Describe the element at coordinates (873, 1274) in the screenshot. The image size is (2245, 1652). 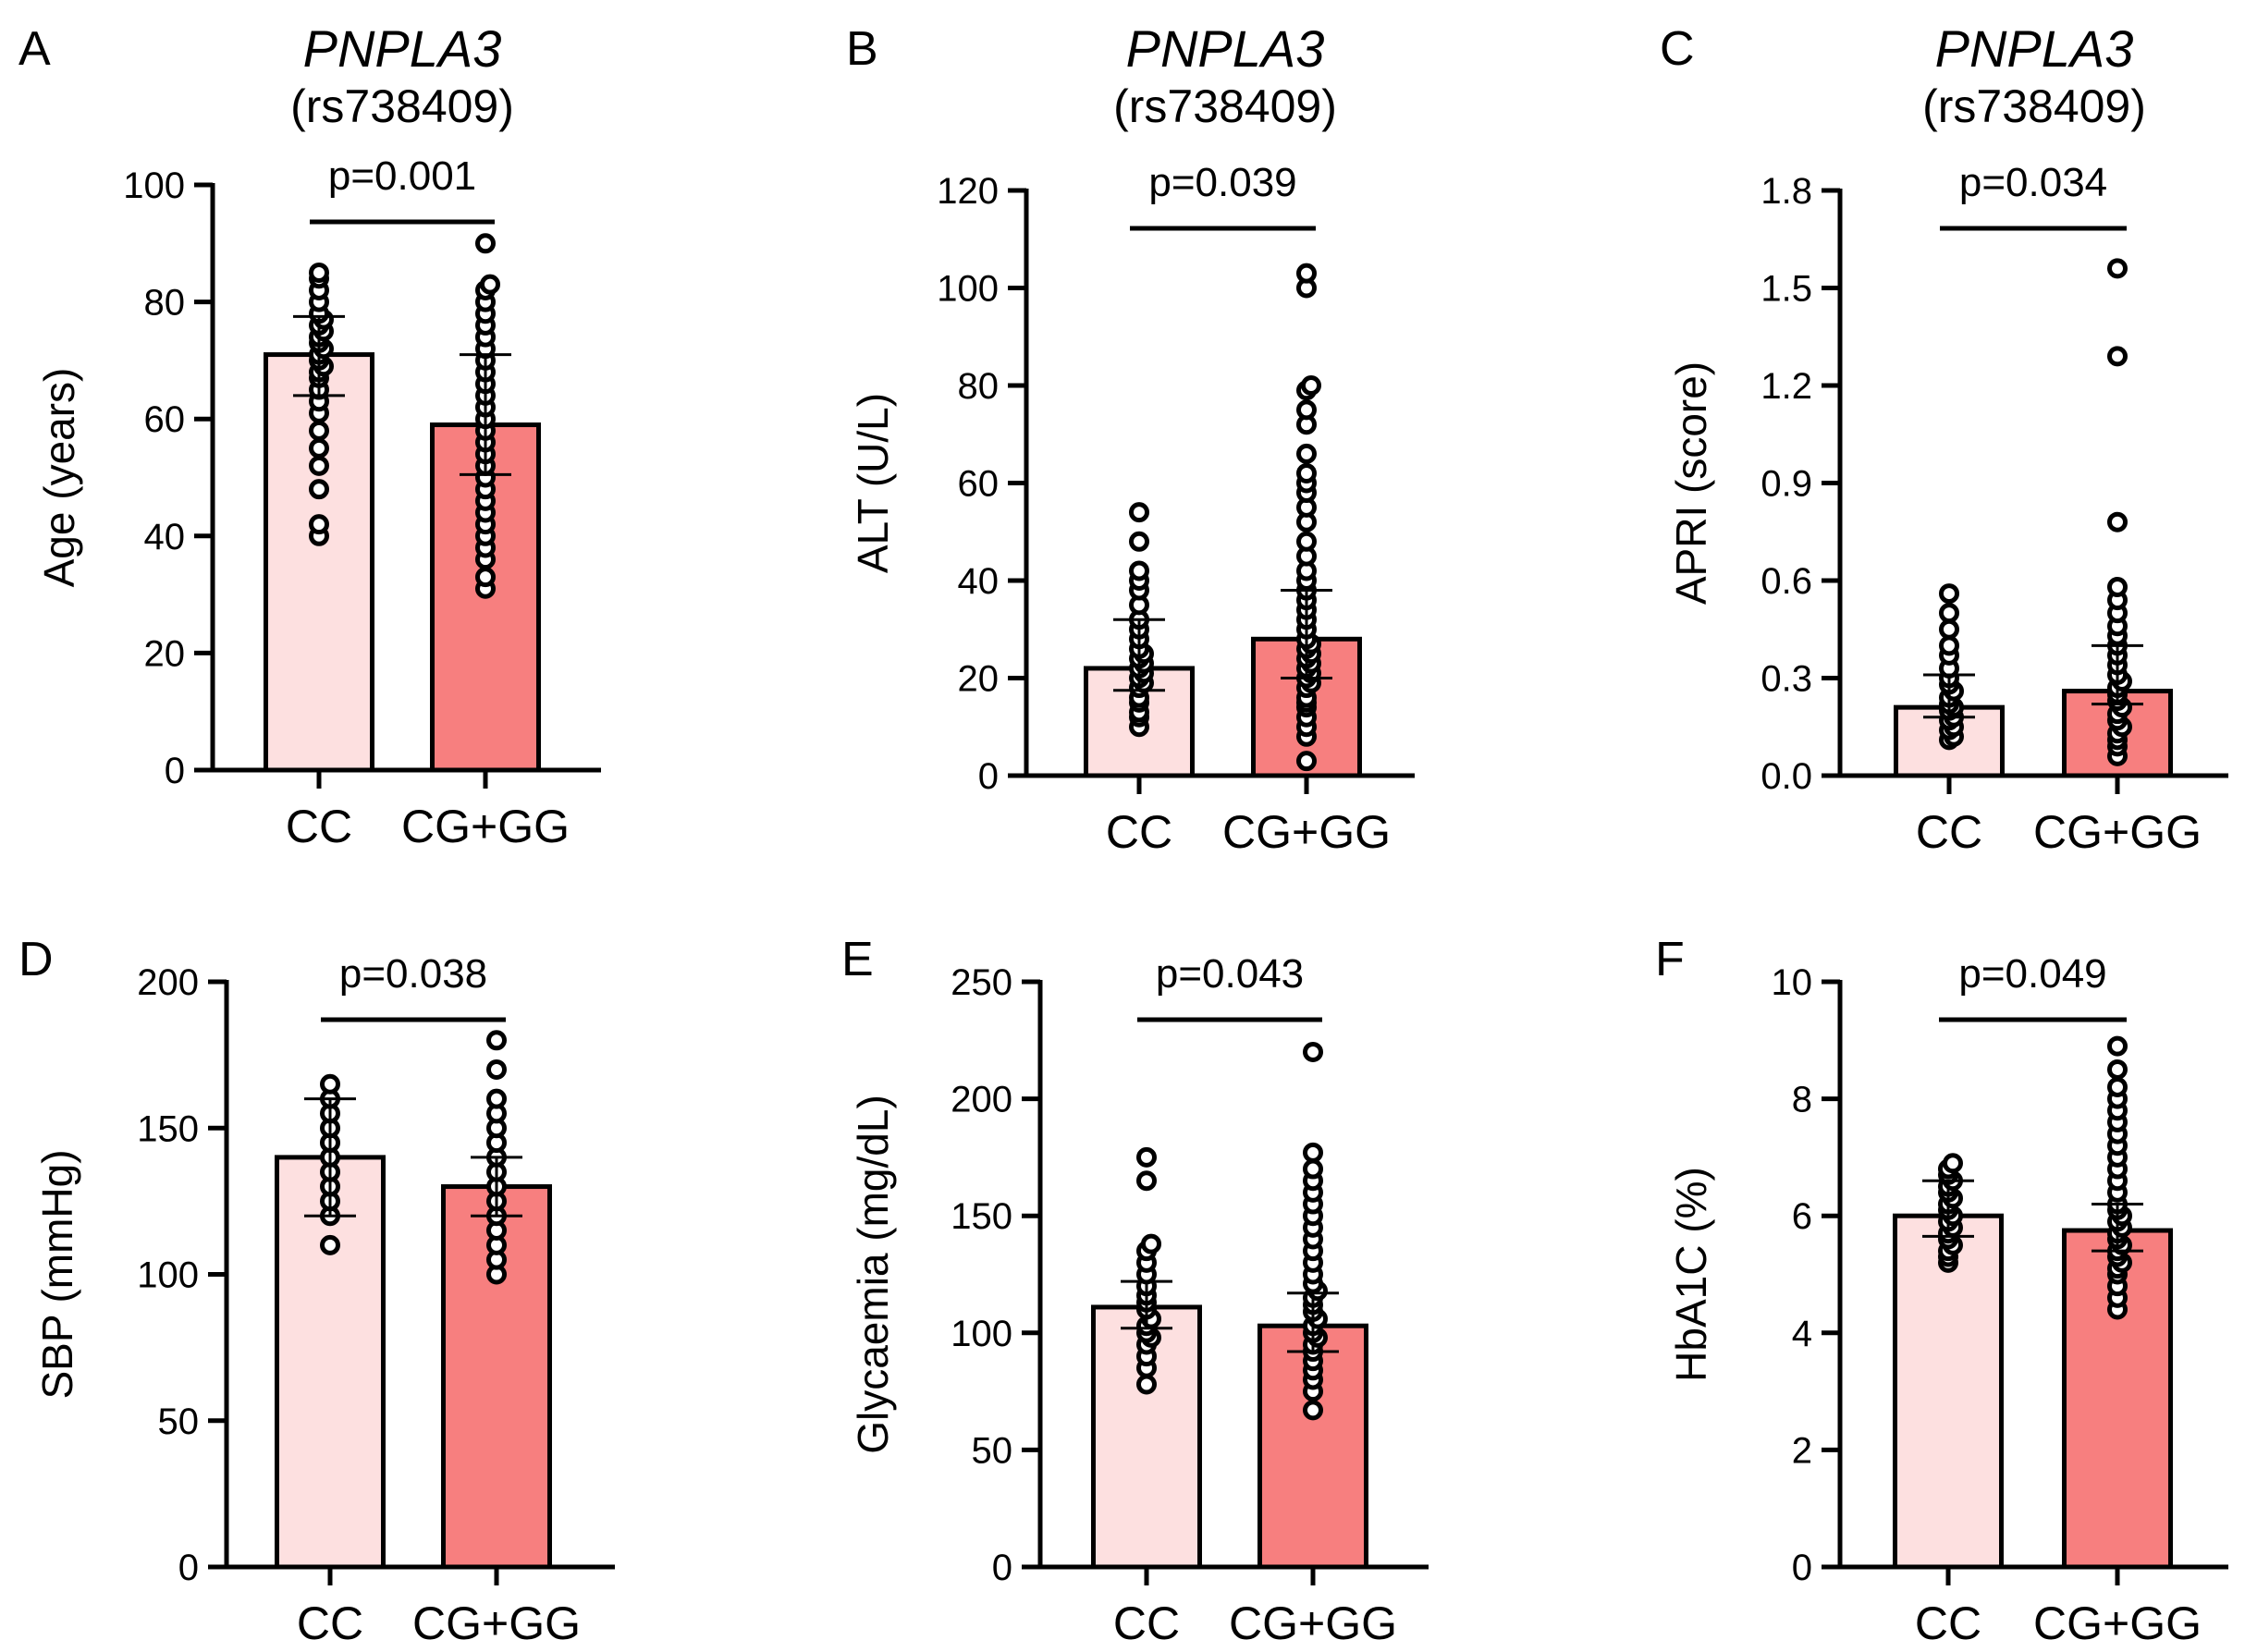
I see `y-axis-title: Glycaemia (mg/dL)` at that location.